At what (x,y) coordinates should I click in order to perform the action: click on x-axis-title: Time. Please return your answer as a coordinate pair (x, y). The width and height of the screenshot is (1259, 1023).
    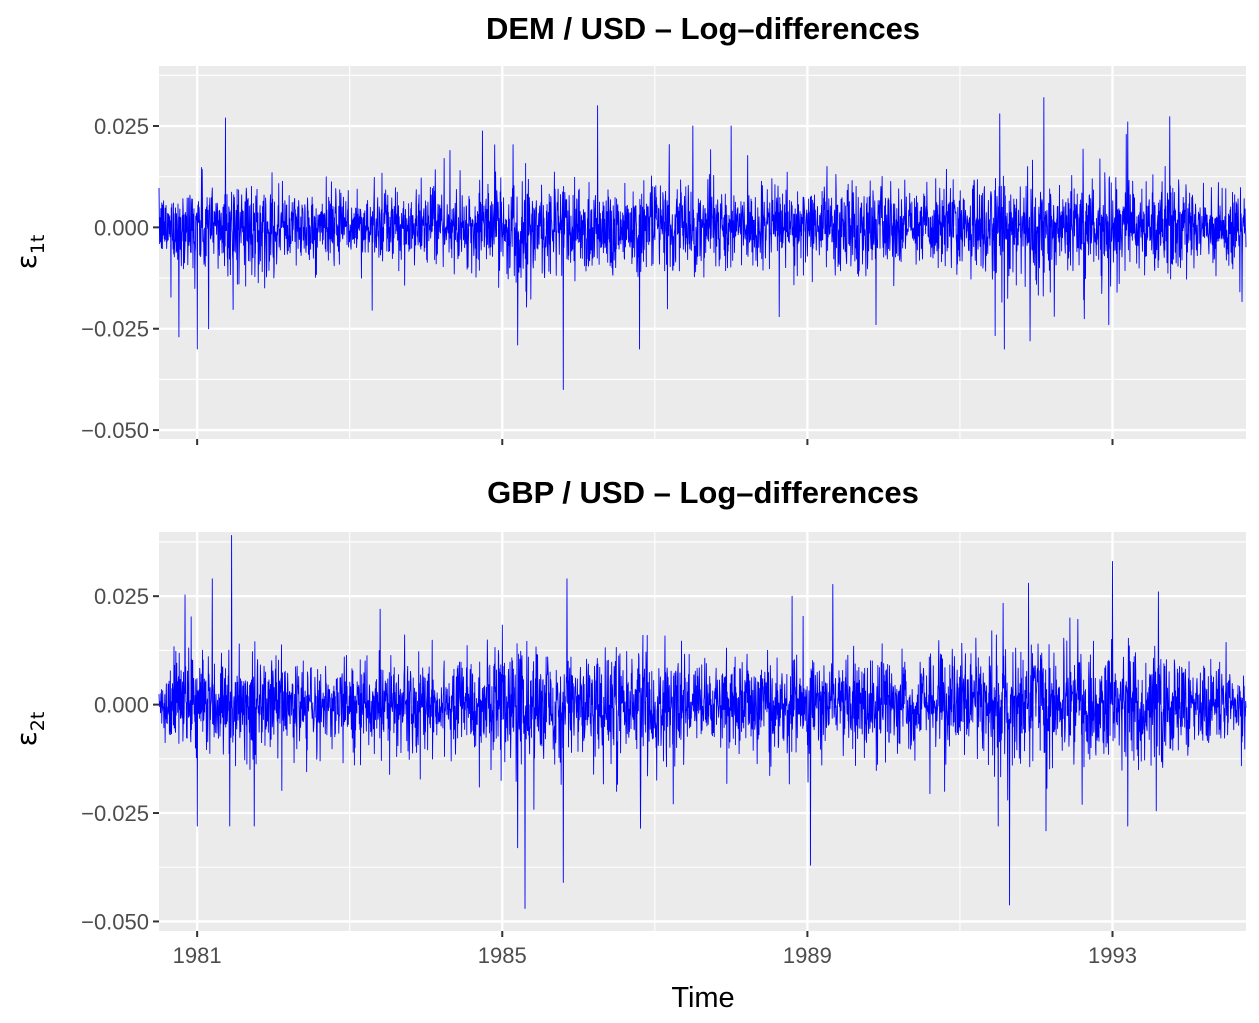
    Looking at the image, I should click on (702, 998).